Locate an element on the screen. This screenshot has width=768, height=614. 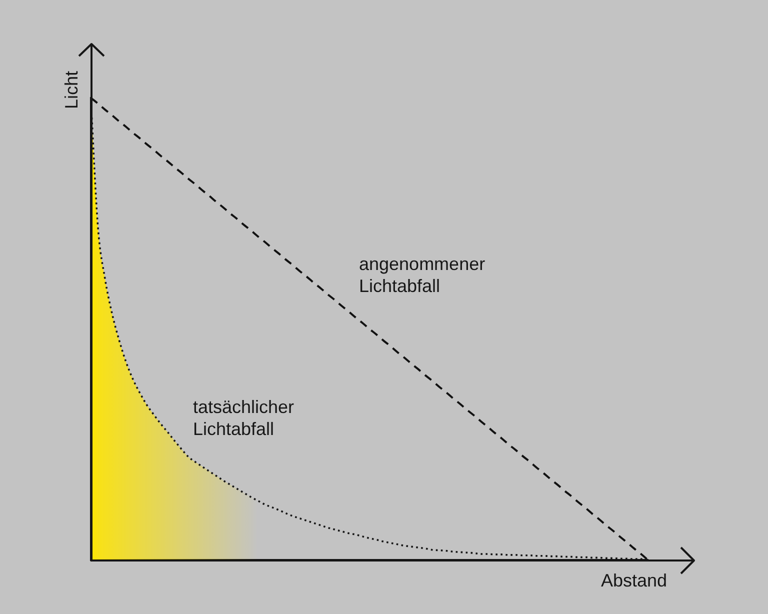
series-label: angenommener Lichtabfall is located at coordinates (422, 275).